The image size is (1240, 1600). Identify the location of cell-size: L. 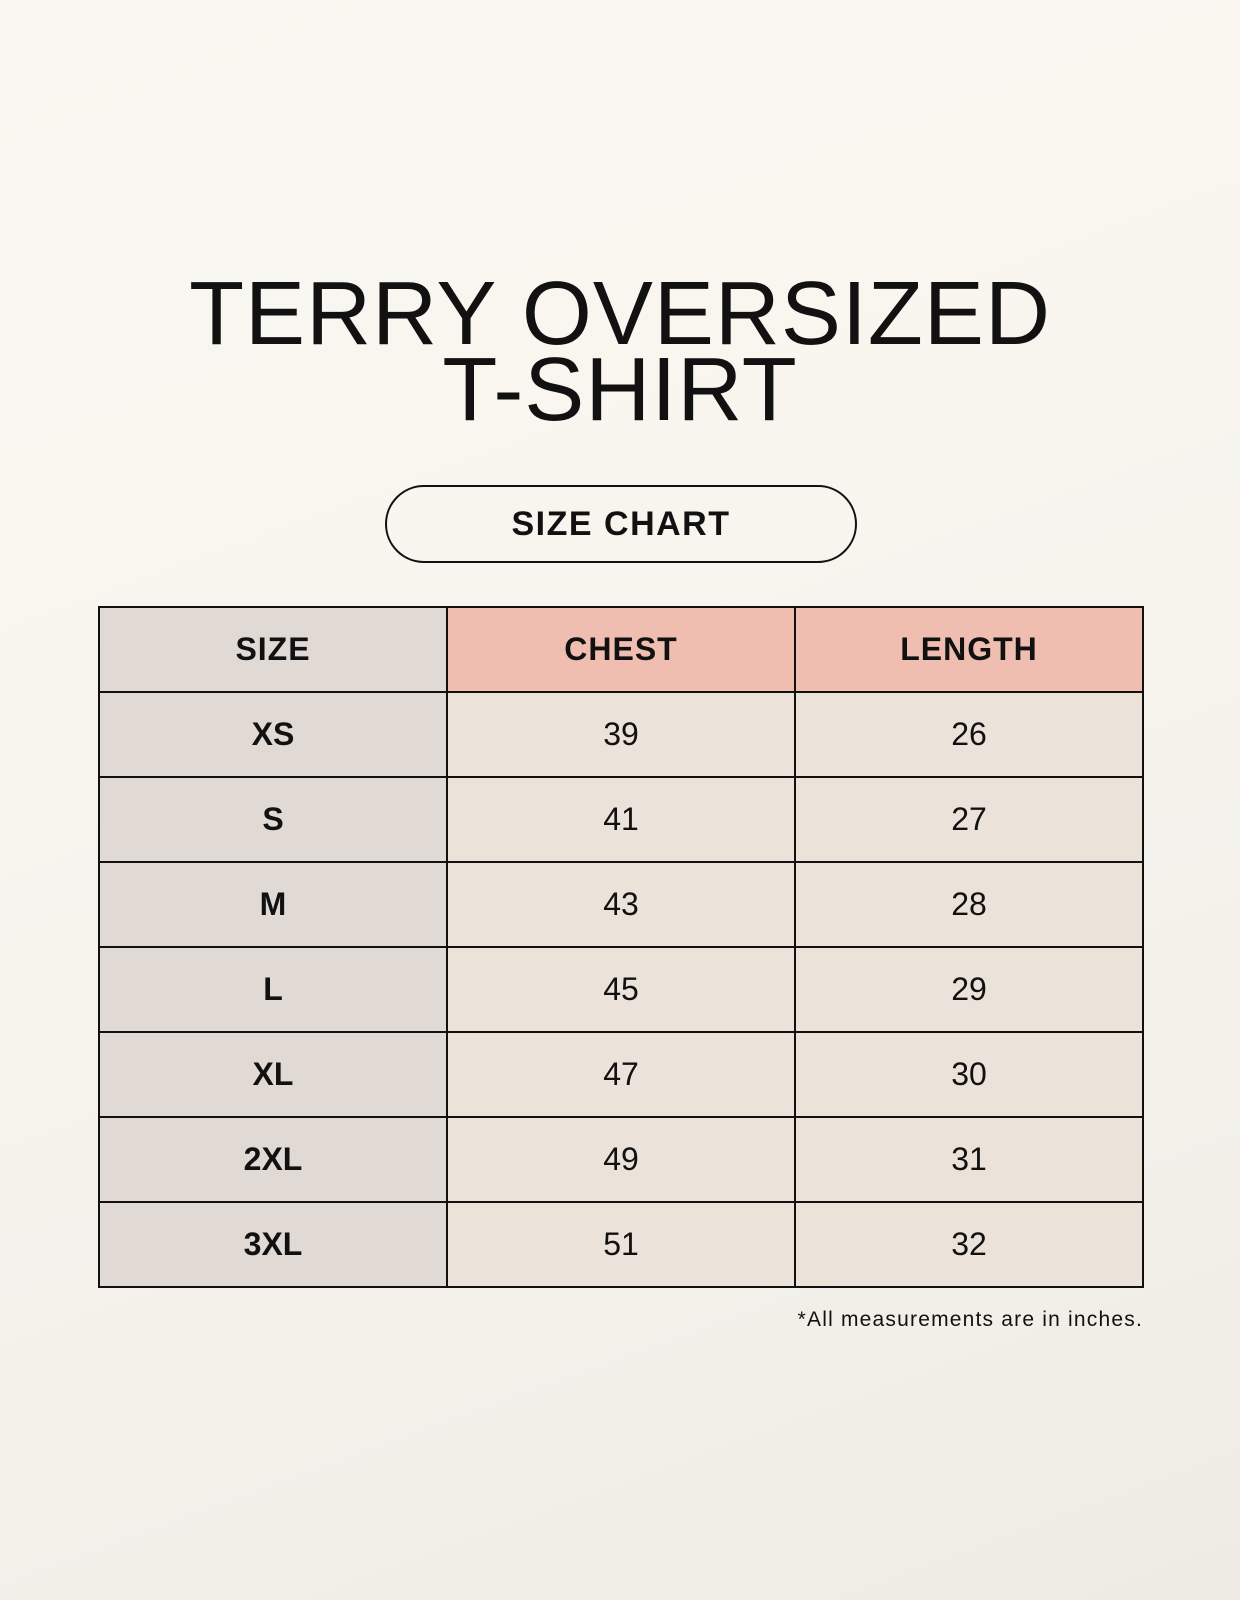
(273, 989).